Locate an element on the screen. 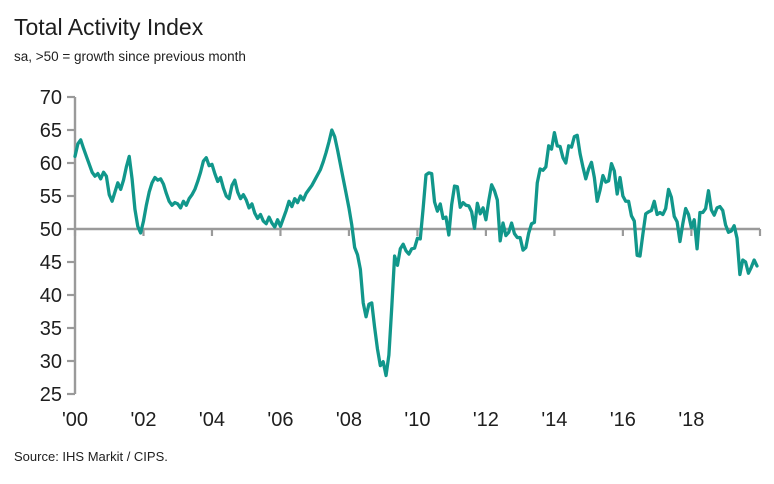 Image resolution: width=774 pixels, height=484 pixels. x-tick-label: '16 is located at coordinates (623, 420).